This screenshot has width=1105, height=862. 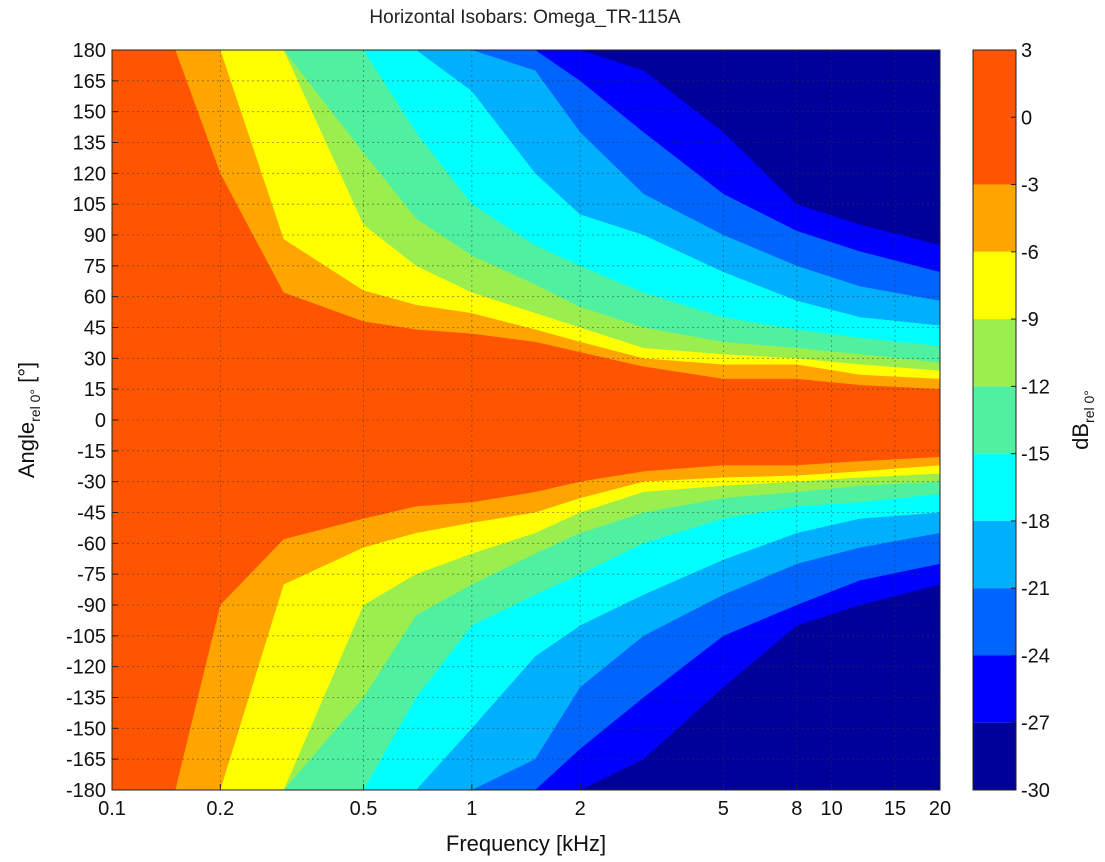 I want to click on colorbar-tick-label: -6, so click(x=1030, y=253).